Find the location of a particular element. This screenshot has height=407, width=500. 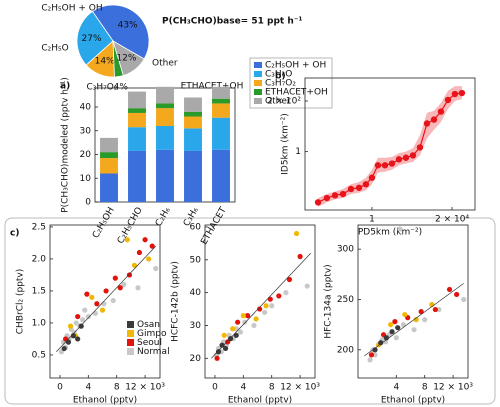

x-axis-label: PD5km (km⁻²) is located at coordinates (390, 233).